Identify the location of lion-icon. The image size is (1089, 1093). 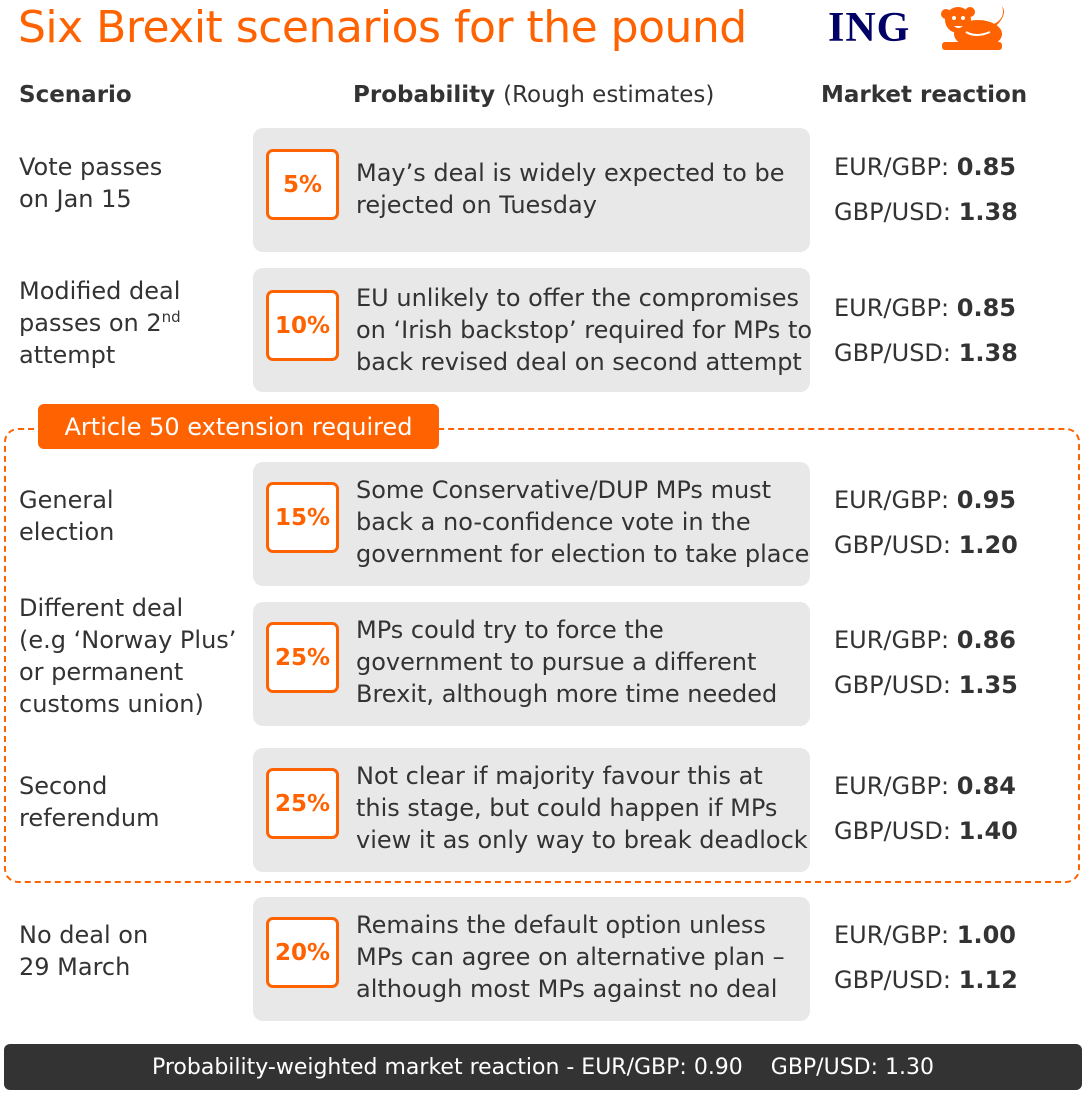
(972, 28).